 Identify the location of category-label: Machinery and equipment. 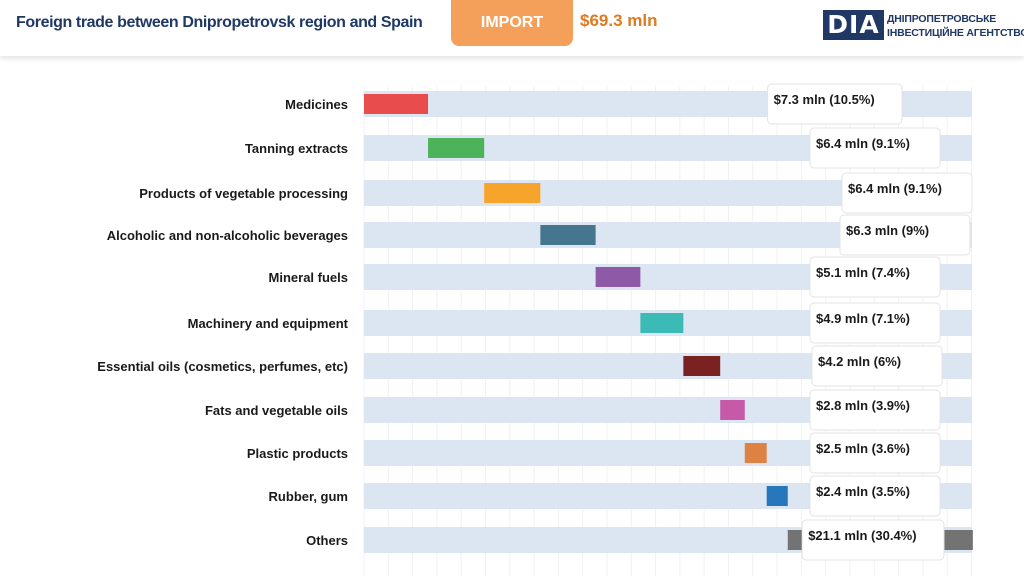
(268, 323).